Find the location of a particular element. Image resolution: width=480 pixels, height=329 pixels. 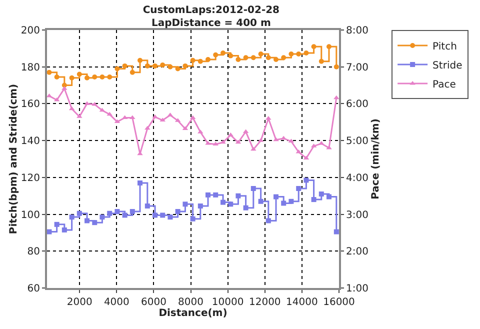

x-axis-title: Distance(m) is located at coordinates (193, 313).